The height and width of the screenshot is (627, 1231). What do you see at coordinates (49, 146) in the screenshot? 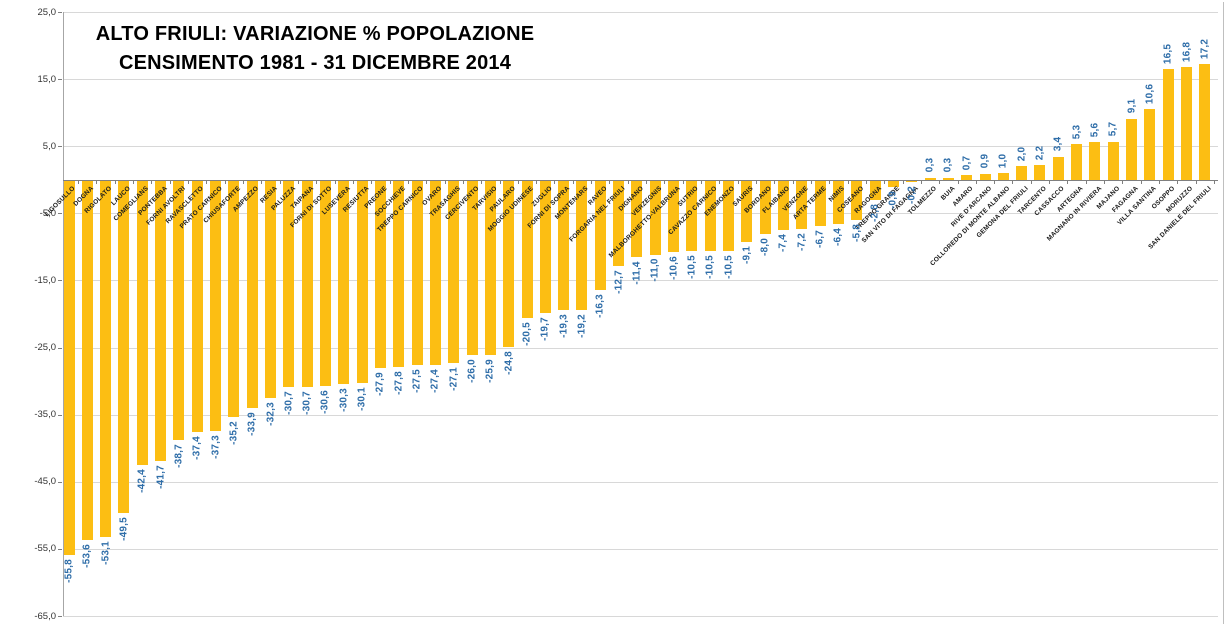
I see `y-axis-tick-label: 5,0` at bounding box center [49, 146].